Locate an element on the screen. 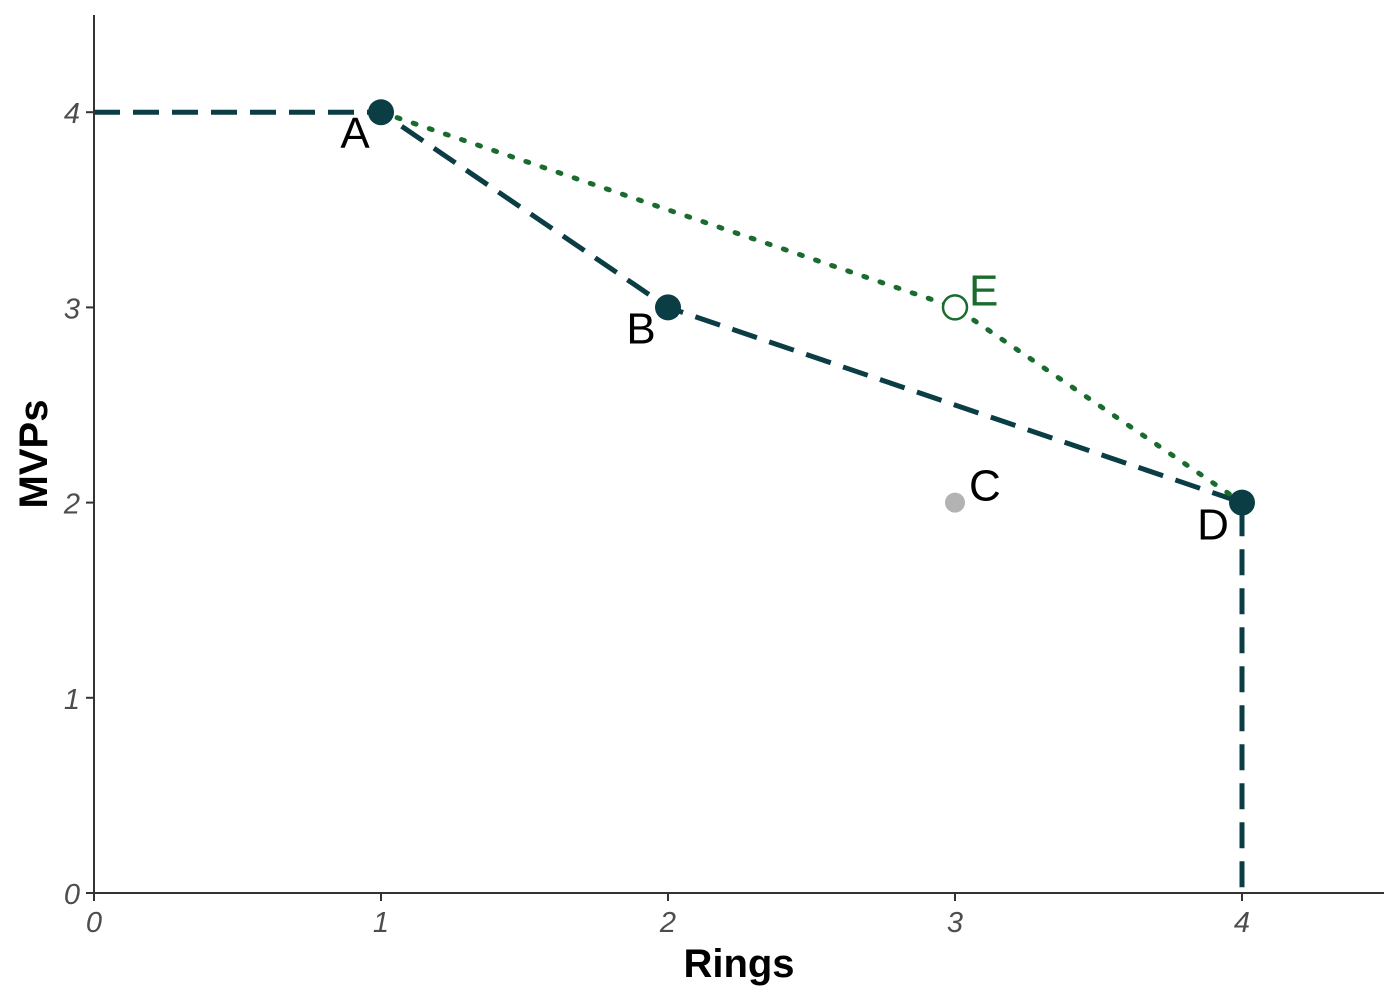  point-a is located at coordinates (381, 112).